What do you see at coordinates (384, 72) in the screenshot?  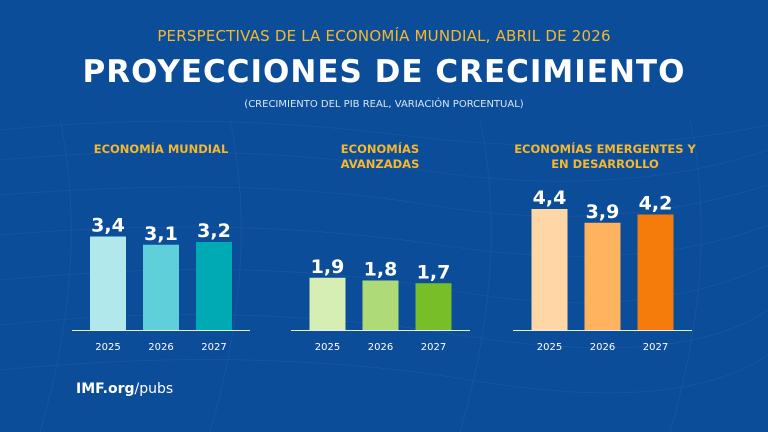 I see `page-title: PROYECCIONES DE CRECIMIENTO` at bounding box center [384, 72].